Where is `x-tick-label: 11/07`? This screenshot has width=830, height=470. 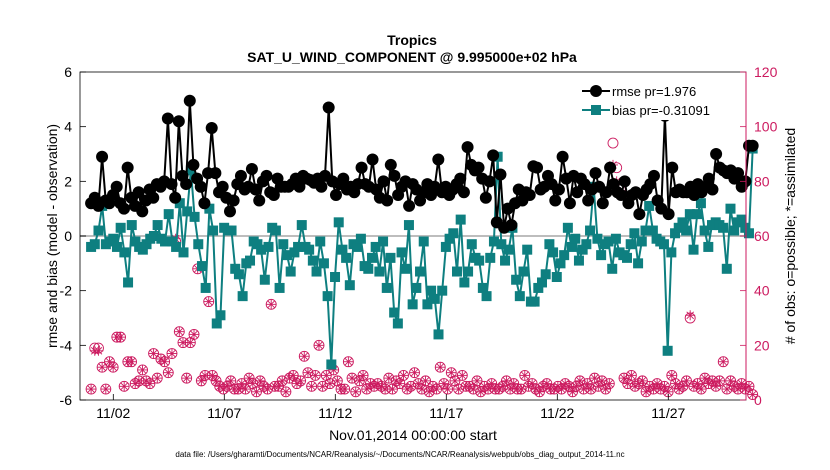 x-tick-label: 11/07 is located at coordinates (224, 413).